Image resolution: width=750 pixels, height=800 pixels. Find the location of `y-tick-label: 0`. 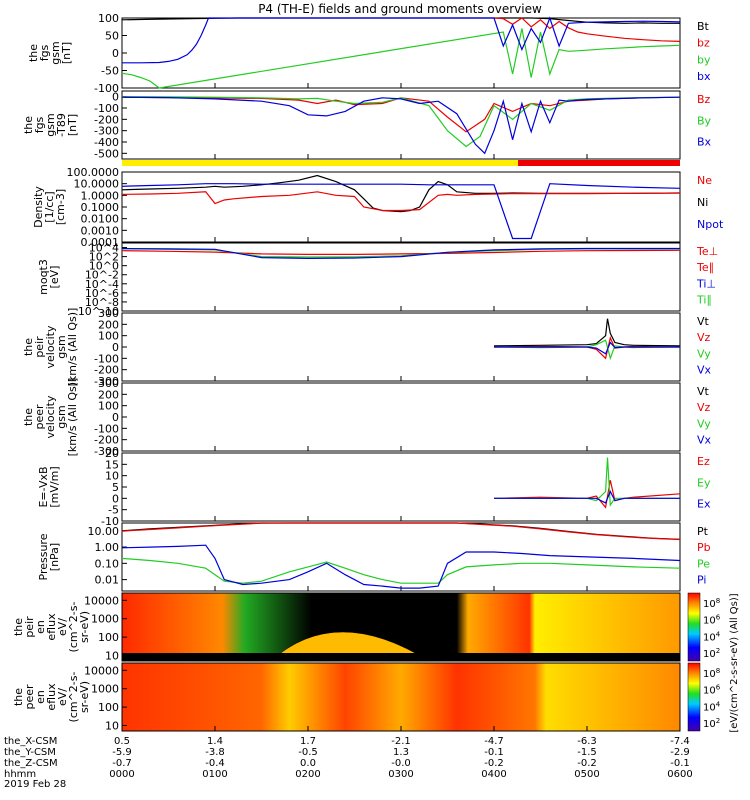

y-tick-label: 0 is located at coordinates (115, 347).